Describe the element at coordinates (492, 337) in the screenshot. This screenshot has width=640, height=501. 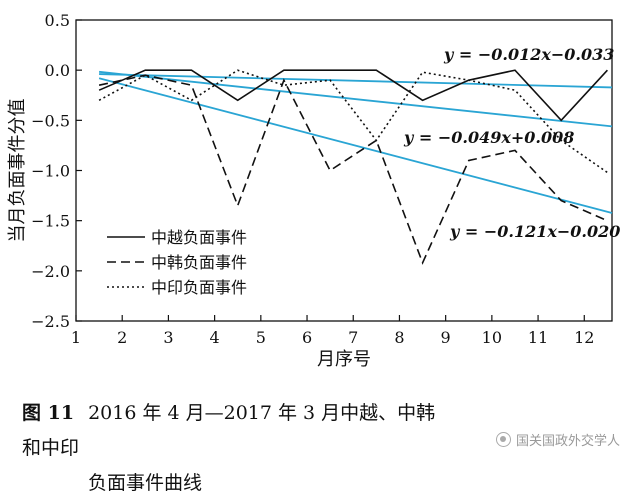
I see `x-tick-label: 10` at that location.